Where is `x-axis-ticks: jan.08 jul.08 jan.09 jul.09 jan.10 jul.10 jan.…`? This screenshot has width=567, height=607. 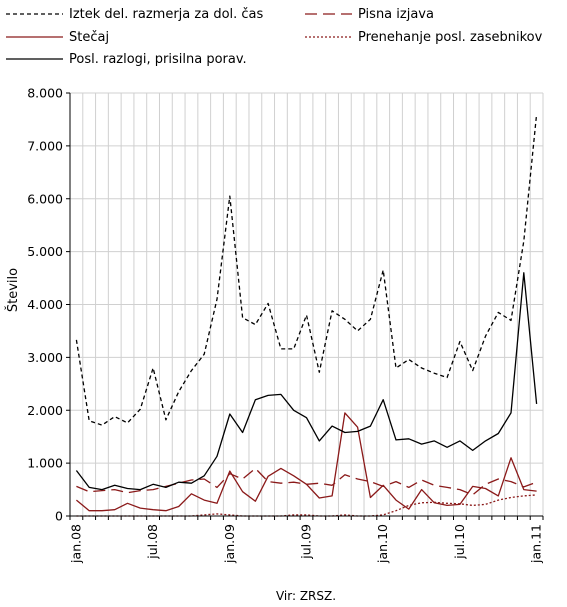 x-axis-ticks: jan.08 jul.08 jan.09 jul.09 jan.10 jul.10 jan.… is located at coordinates (306, 540).